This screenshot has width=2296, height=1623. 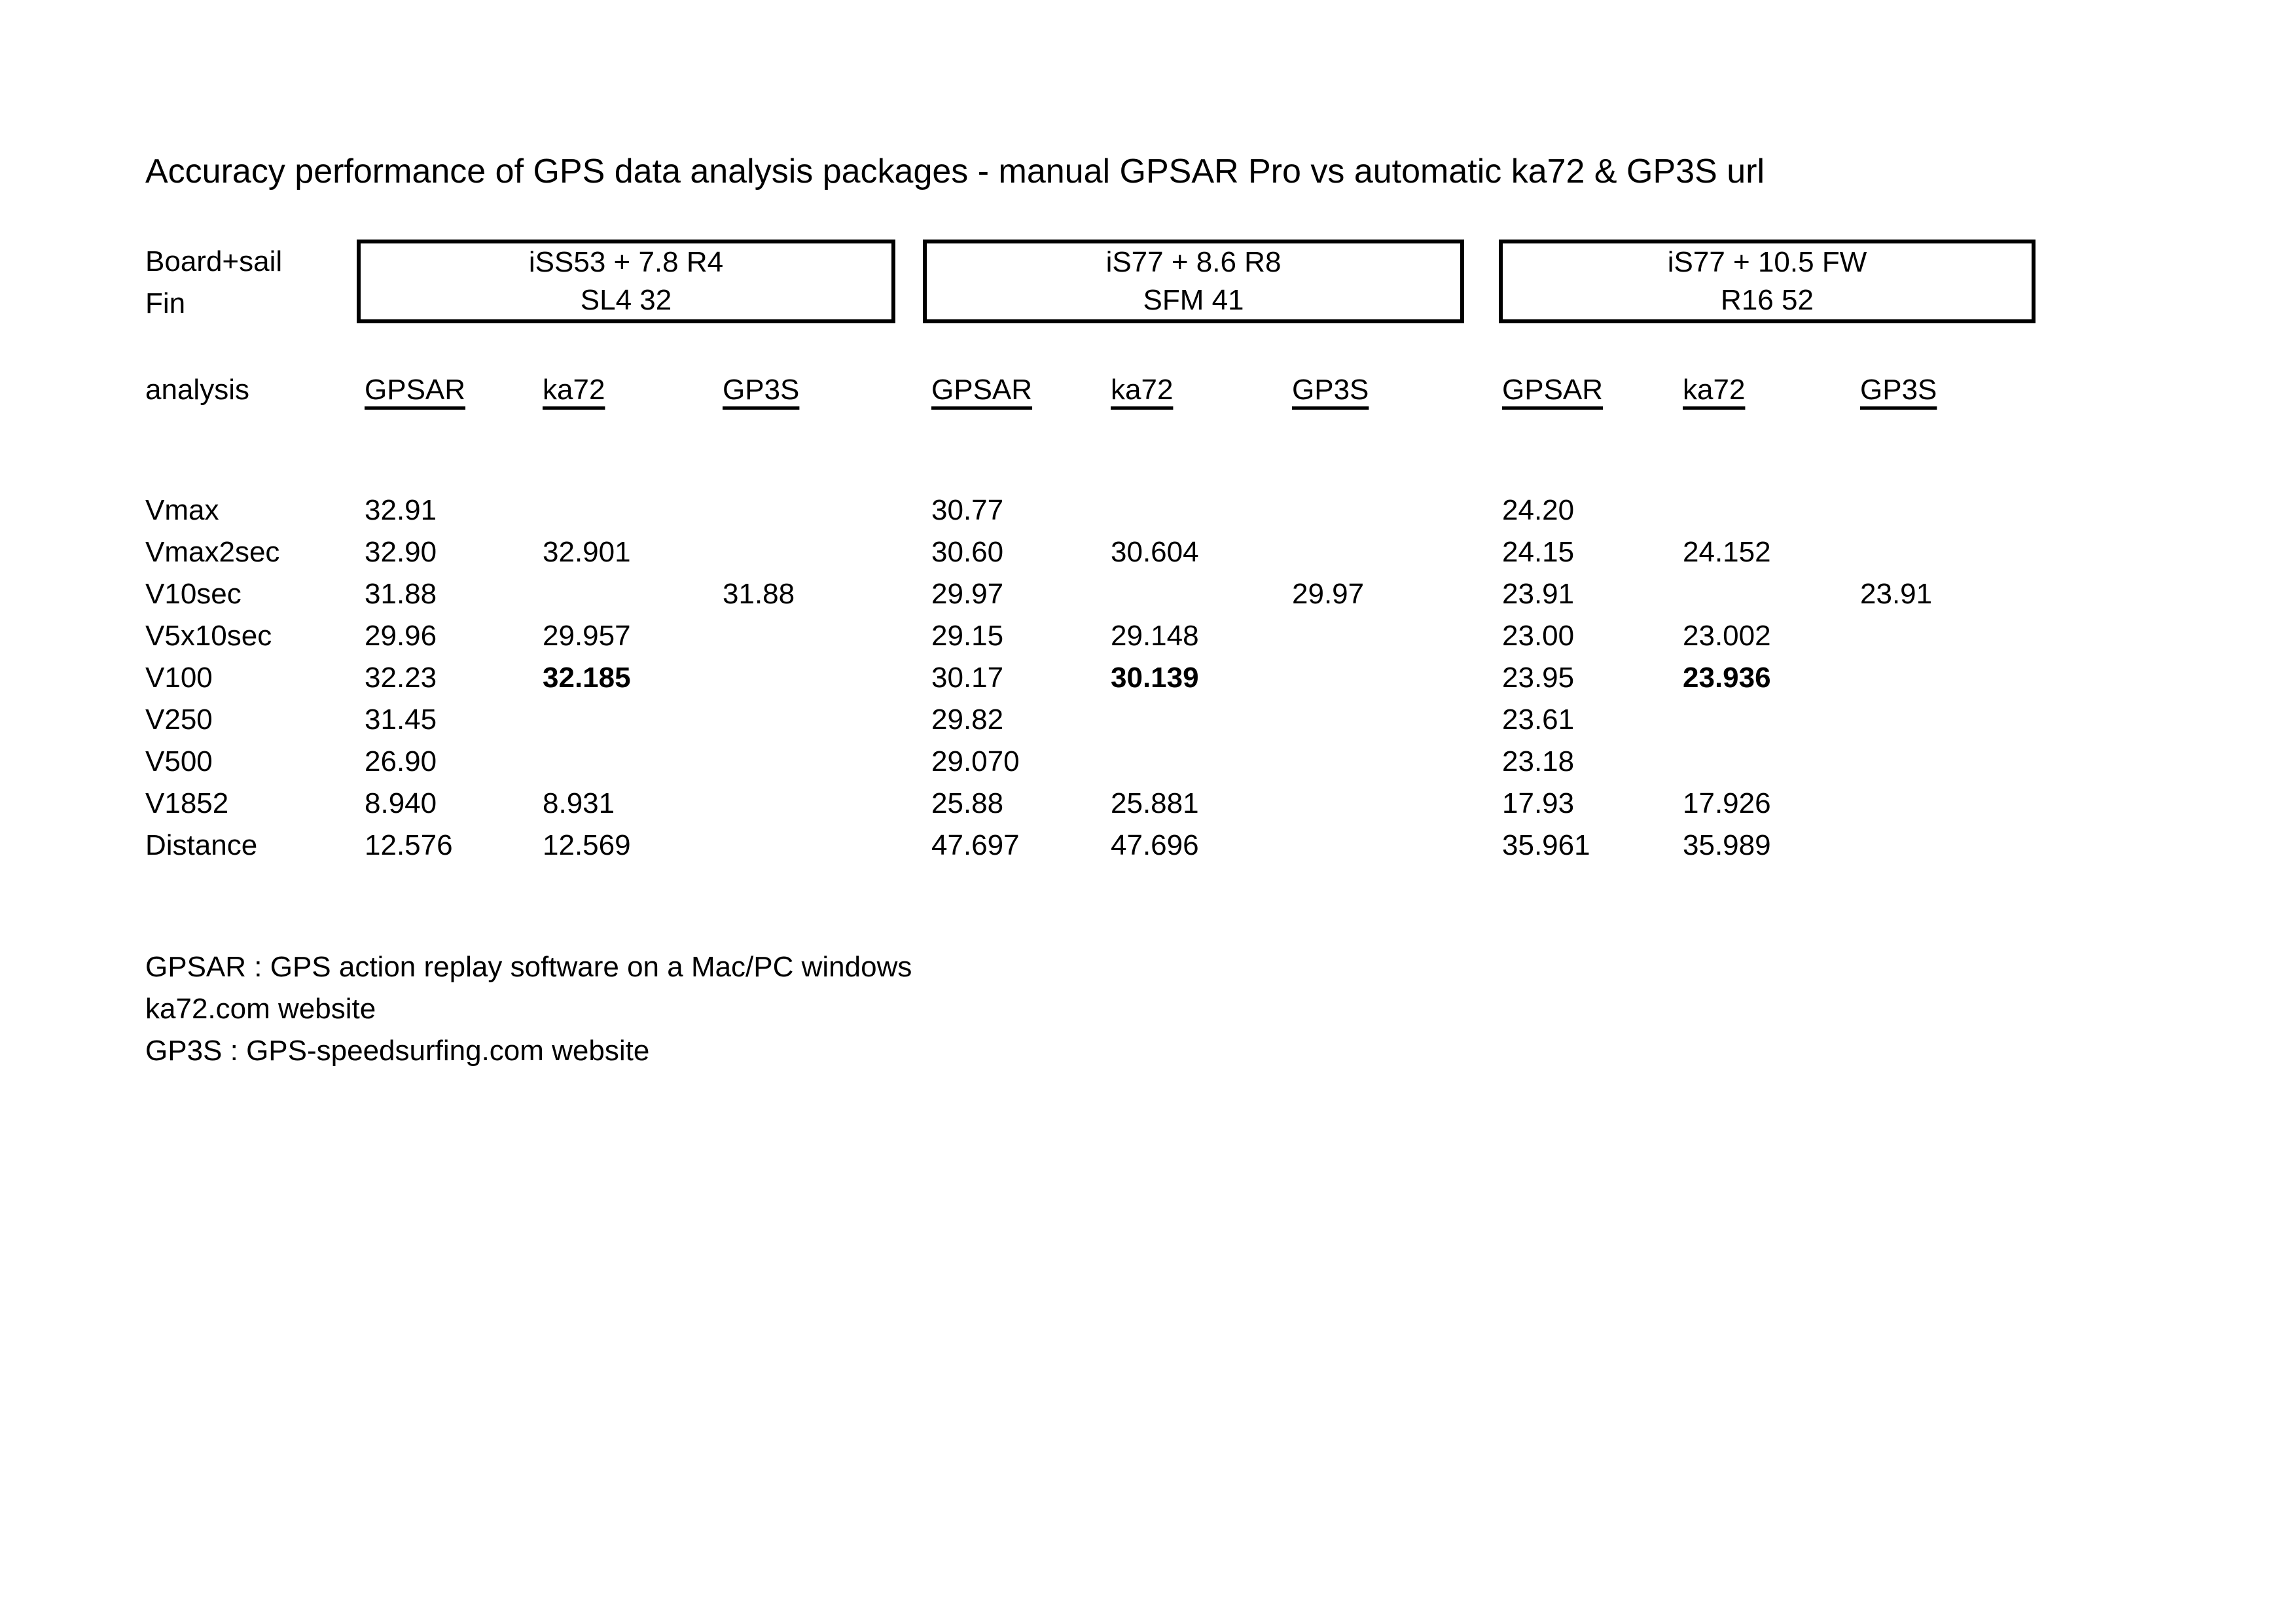 I want to click on table-row: V1852 8.940 8.931 25.88 25.881 17.93 17.926, so click(x=1087, y=804).